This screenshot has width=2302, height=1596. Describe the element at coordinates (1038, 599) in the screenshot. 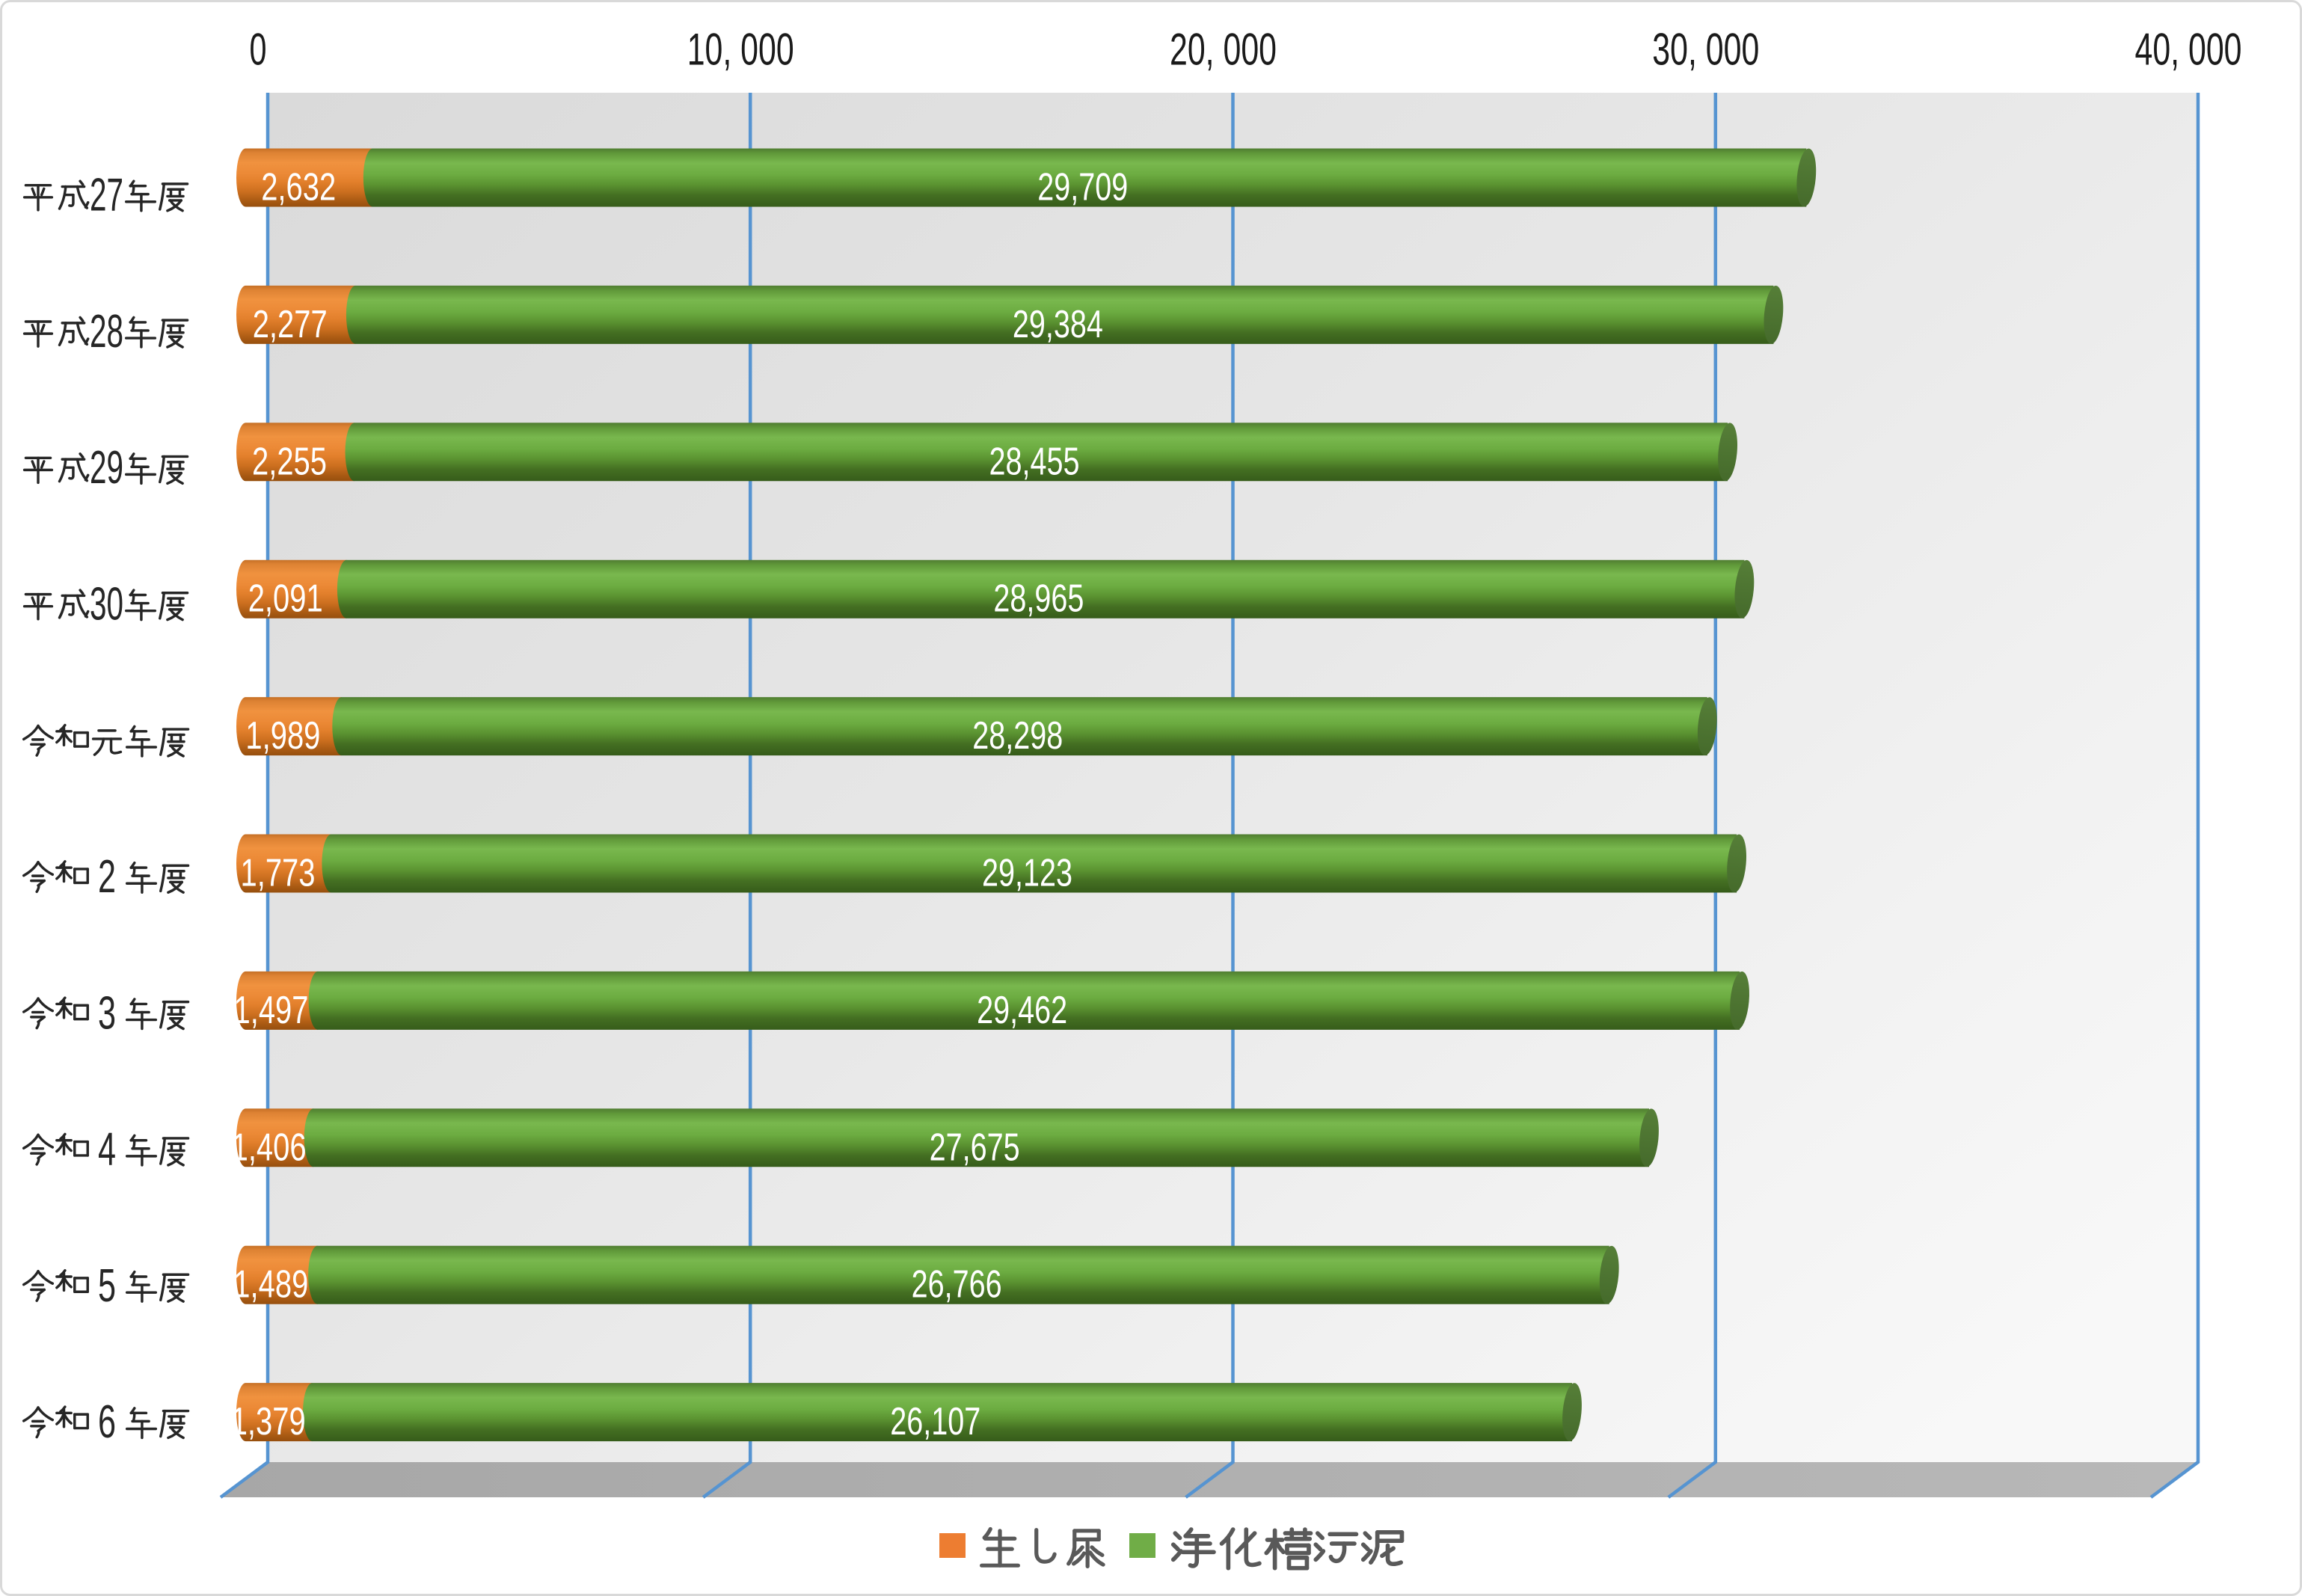

I see `svg-text: 28,965` at that location.